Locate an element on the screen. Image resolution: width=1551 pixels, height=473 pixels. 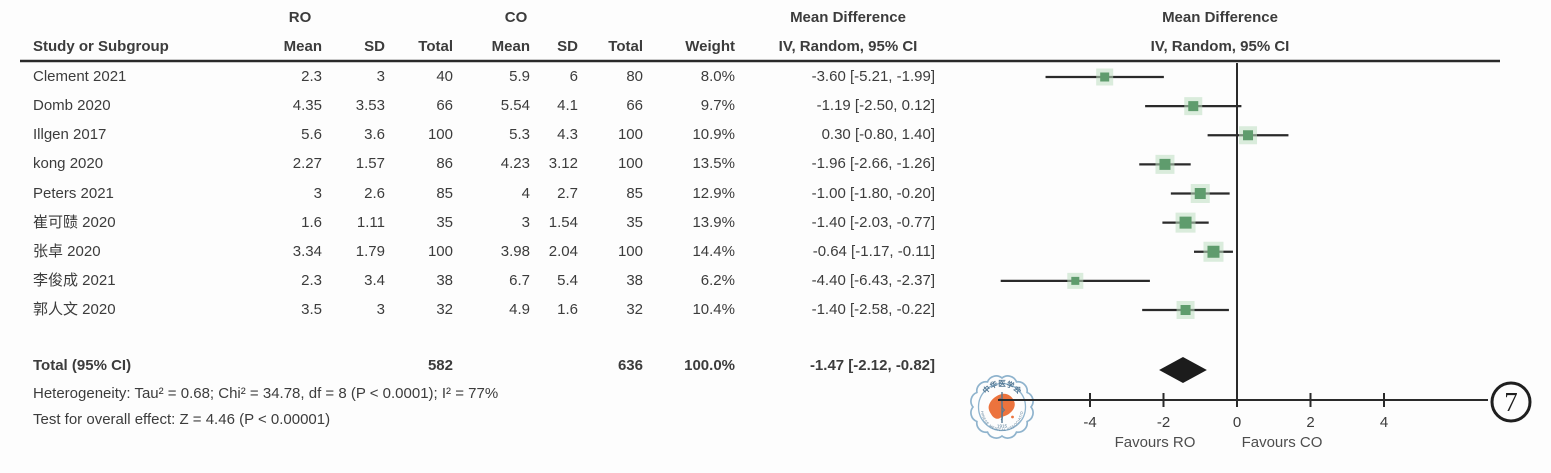
ro-sd-value: 3.4 is located at coordinates (374, 280).